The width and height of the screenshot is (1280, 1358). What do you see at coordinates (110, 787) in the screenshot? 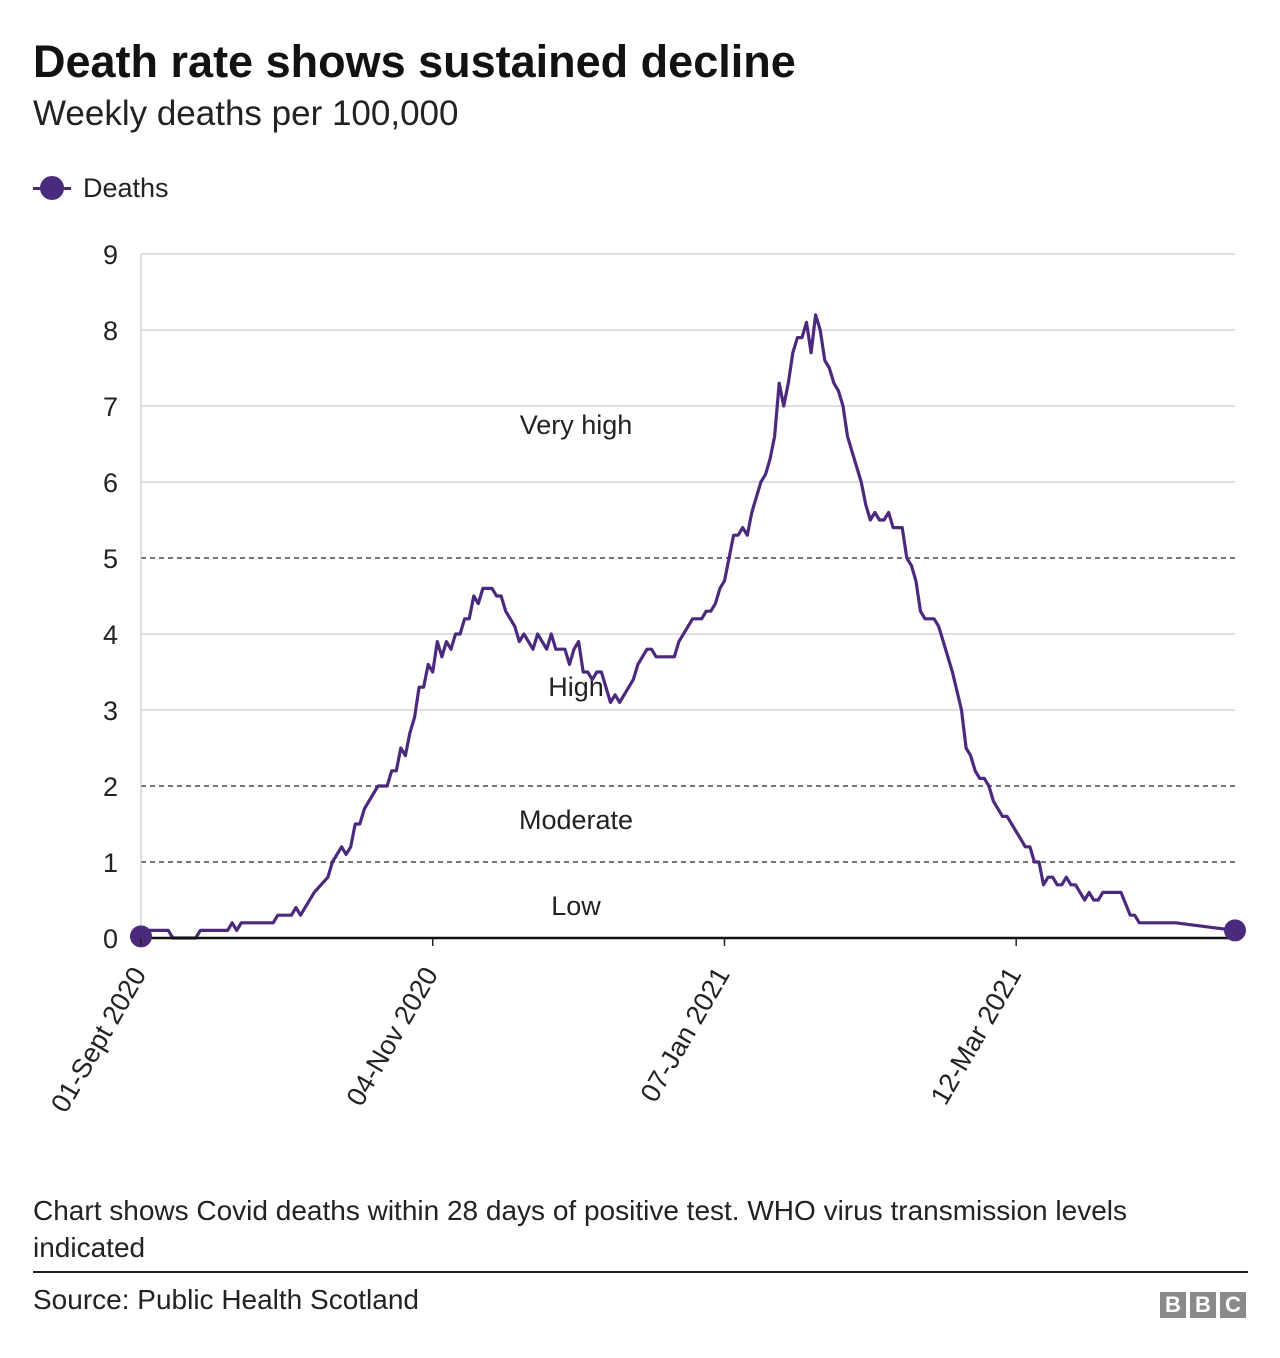
I see `y-tick-label: 2` at bounding box center [110, 787].